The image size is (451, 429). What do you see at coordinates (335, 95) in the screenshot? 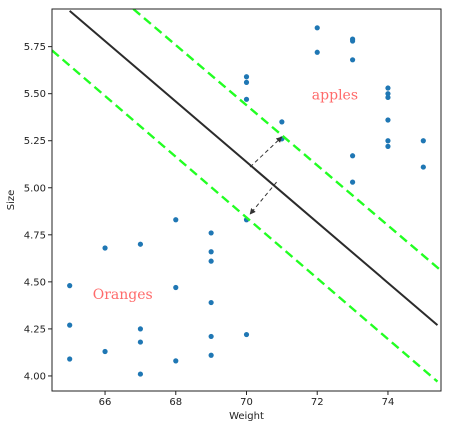
I see `annotation-apples: apples` at bounding box center [335, 95].